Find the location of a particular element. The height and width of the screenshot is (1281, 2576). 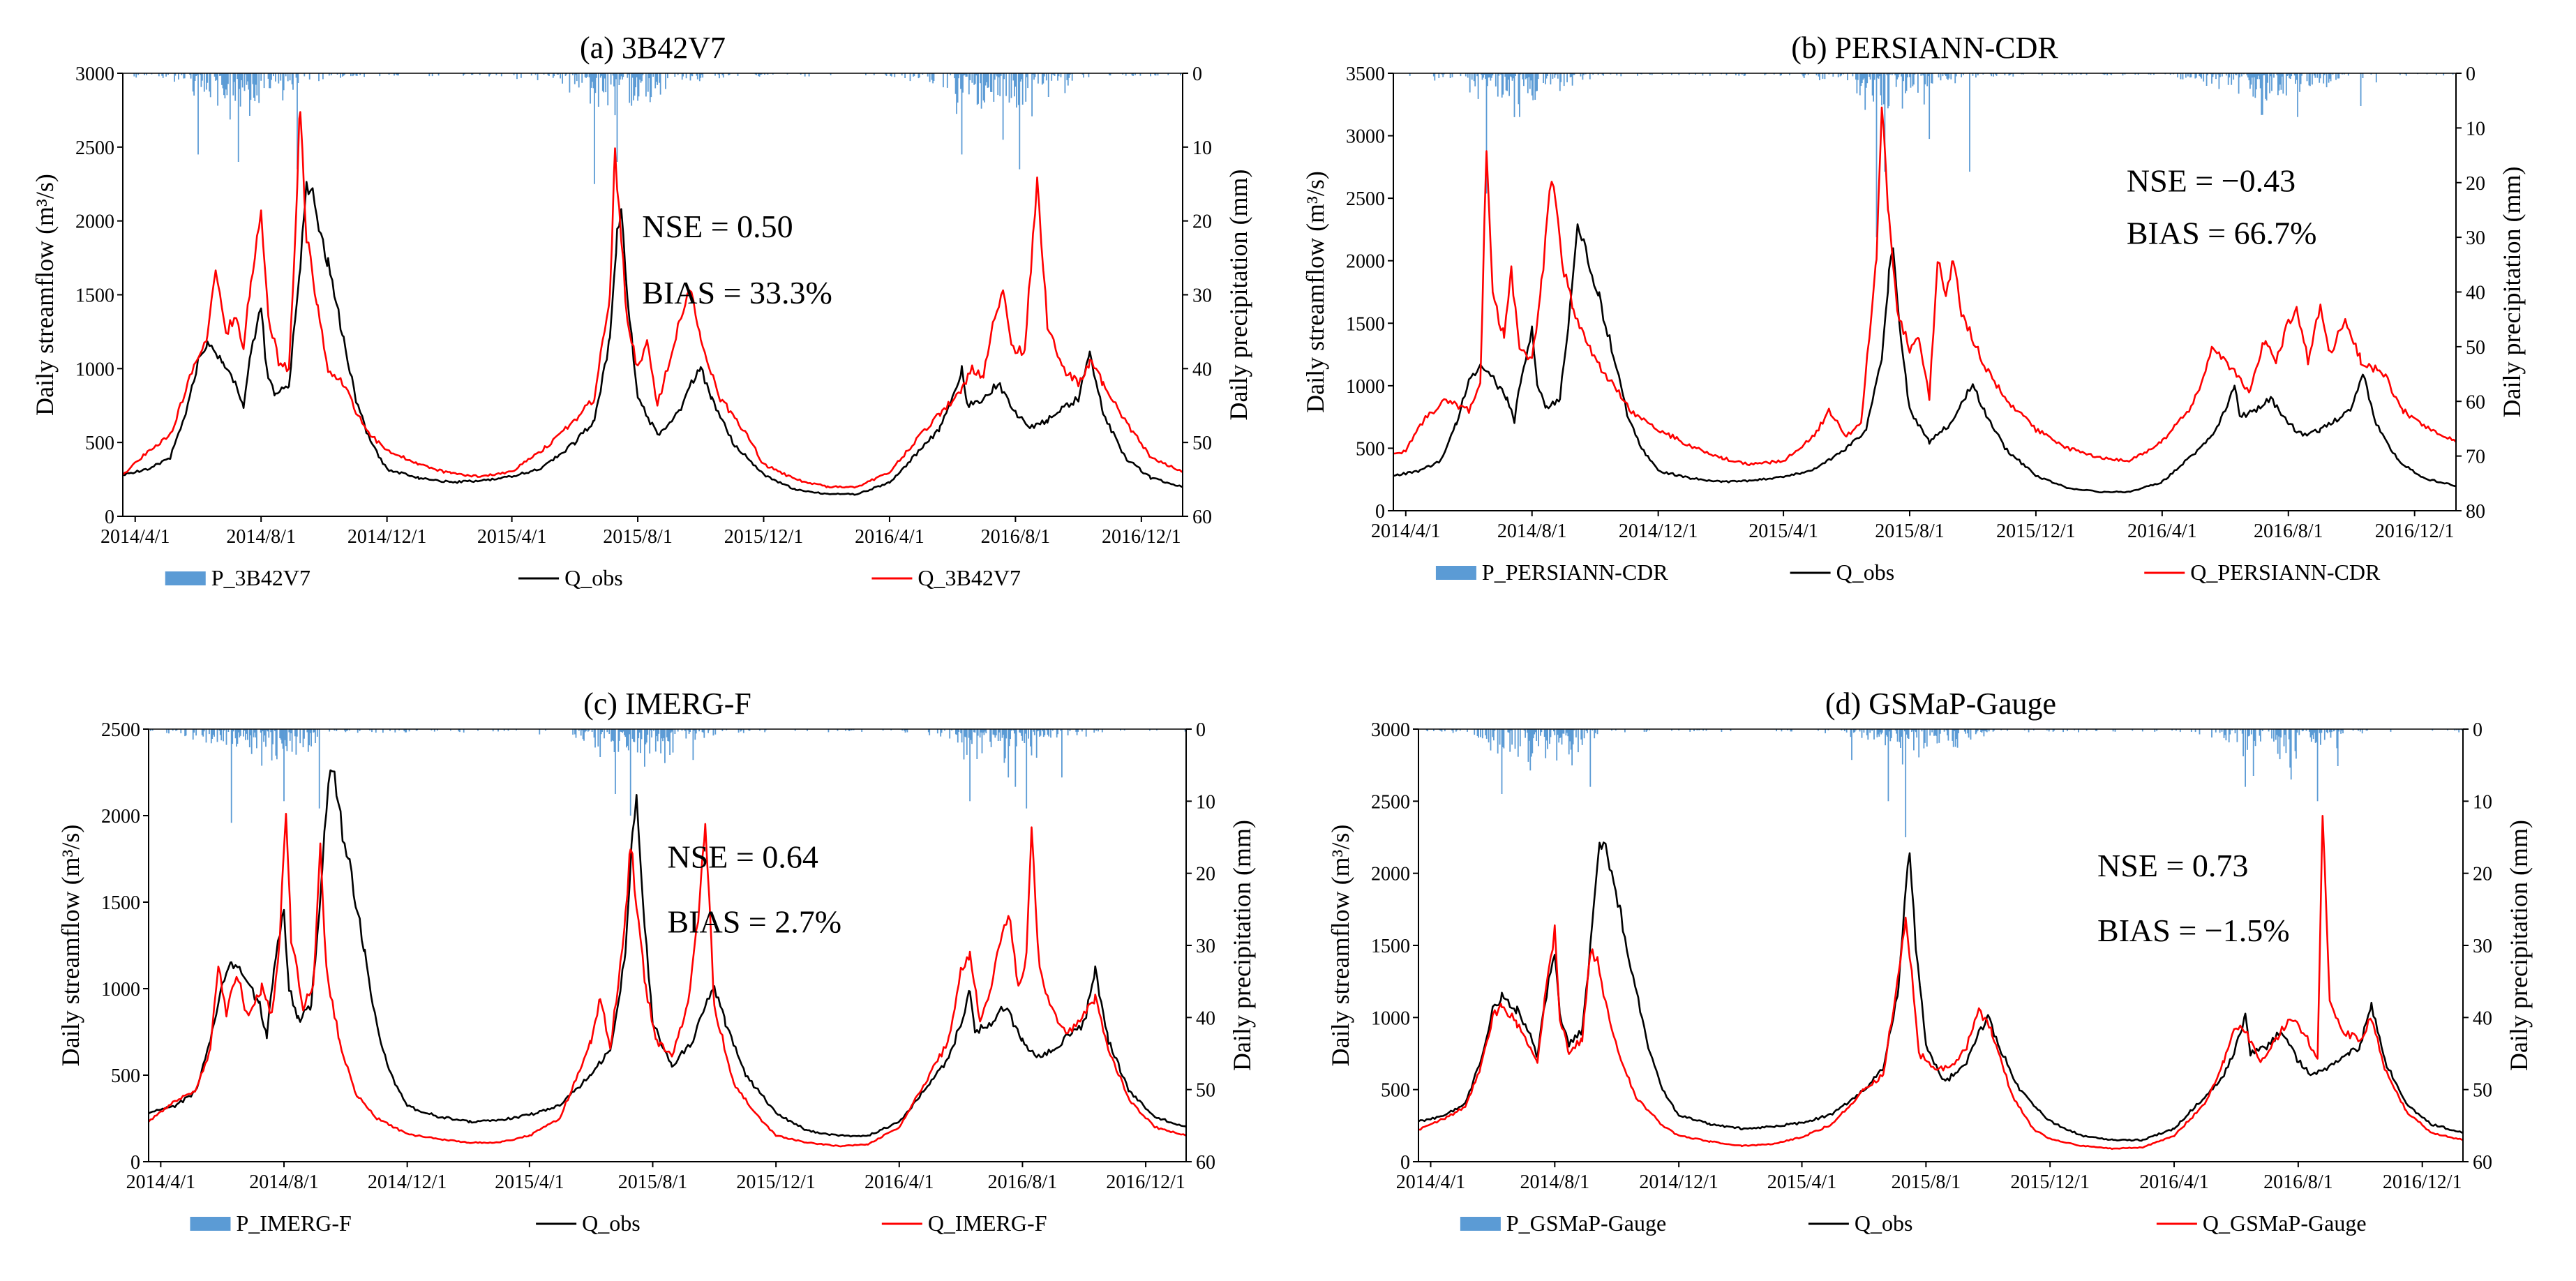

y-tick-label: 2500 is located at coordinates (1365, 199).